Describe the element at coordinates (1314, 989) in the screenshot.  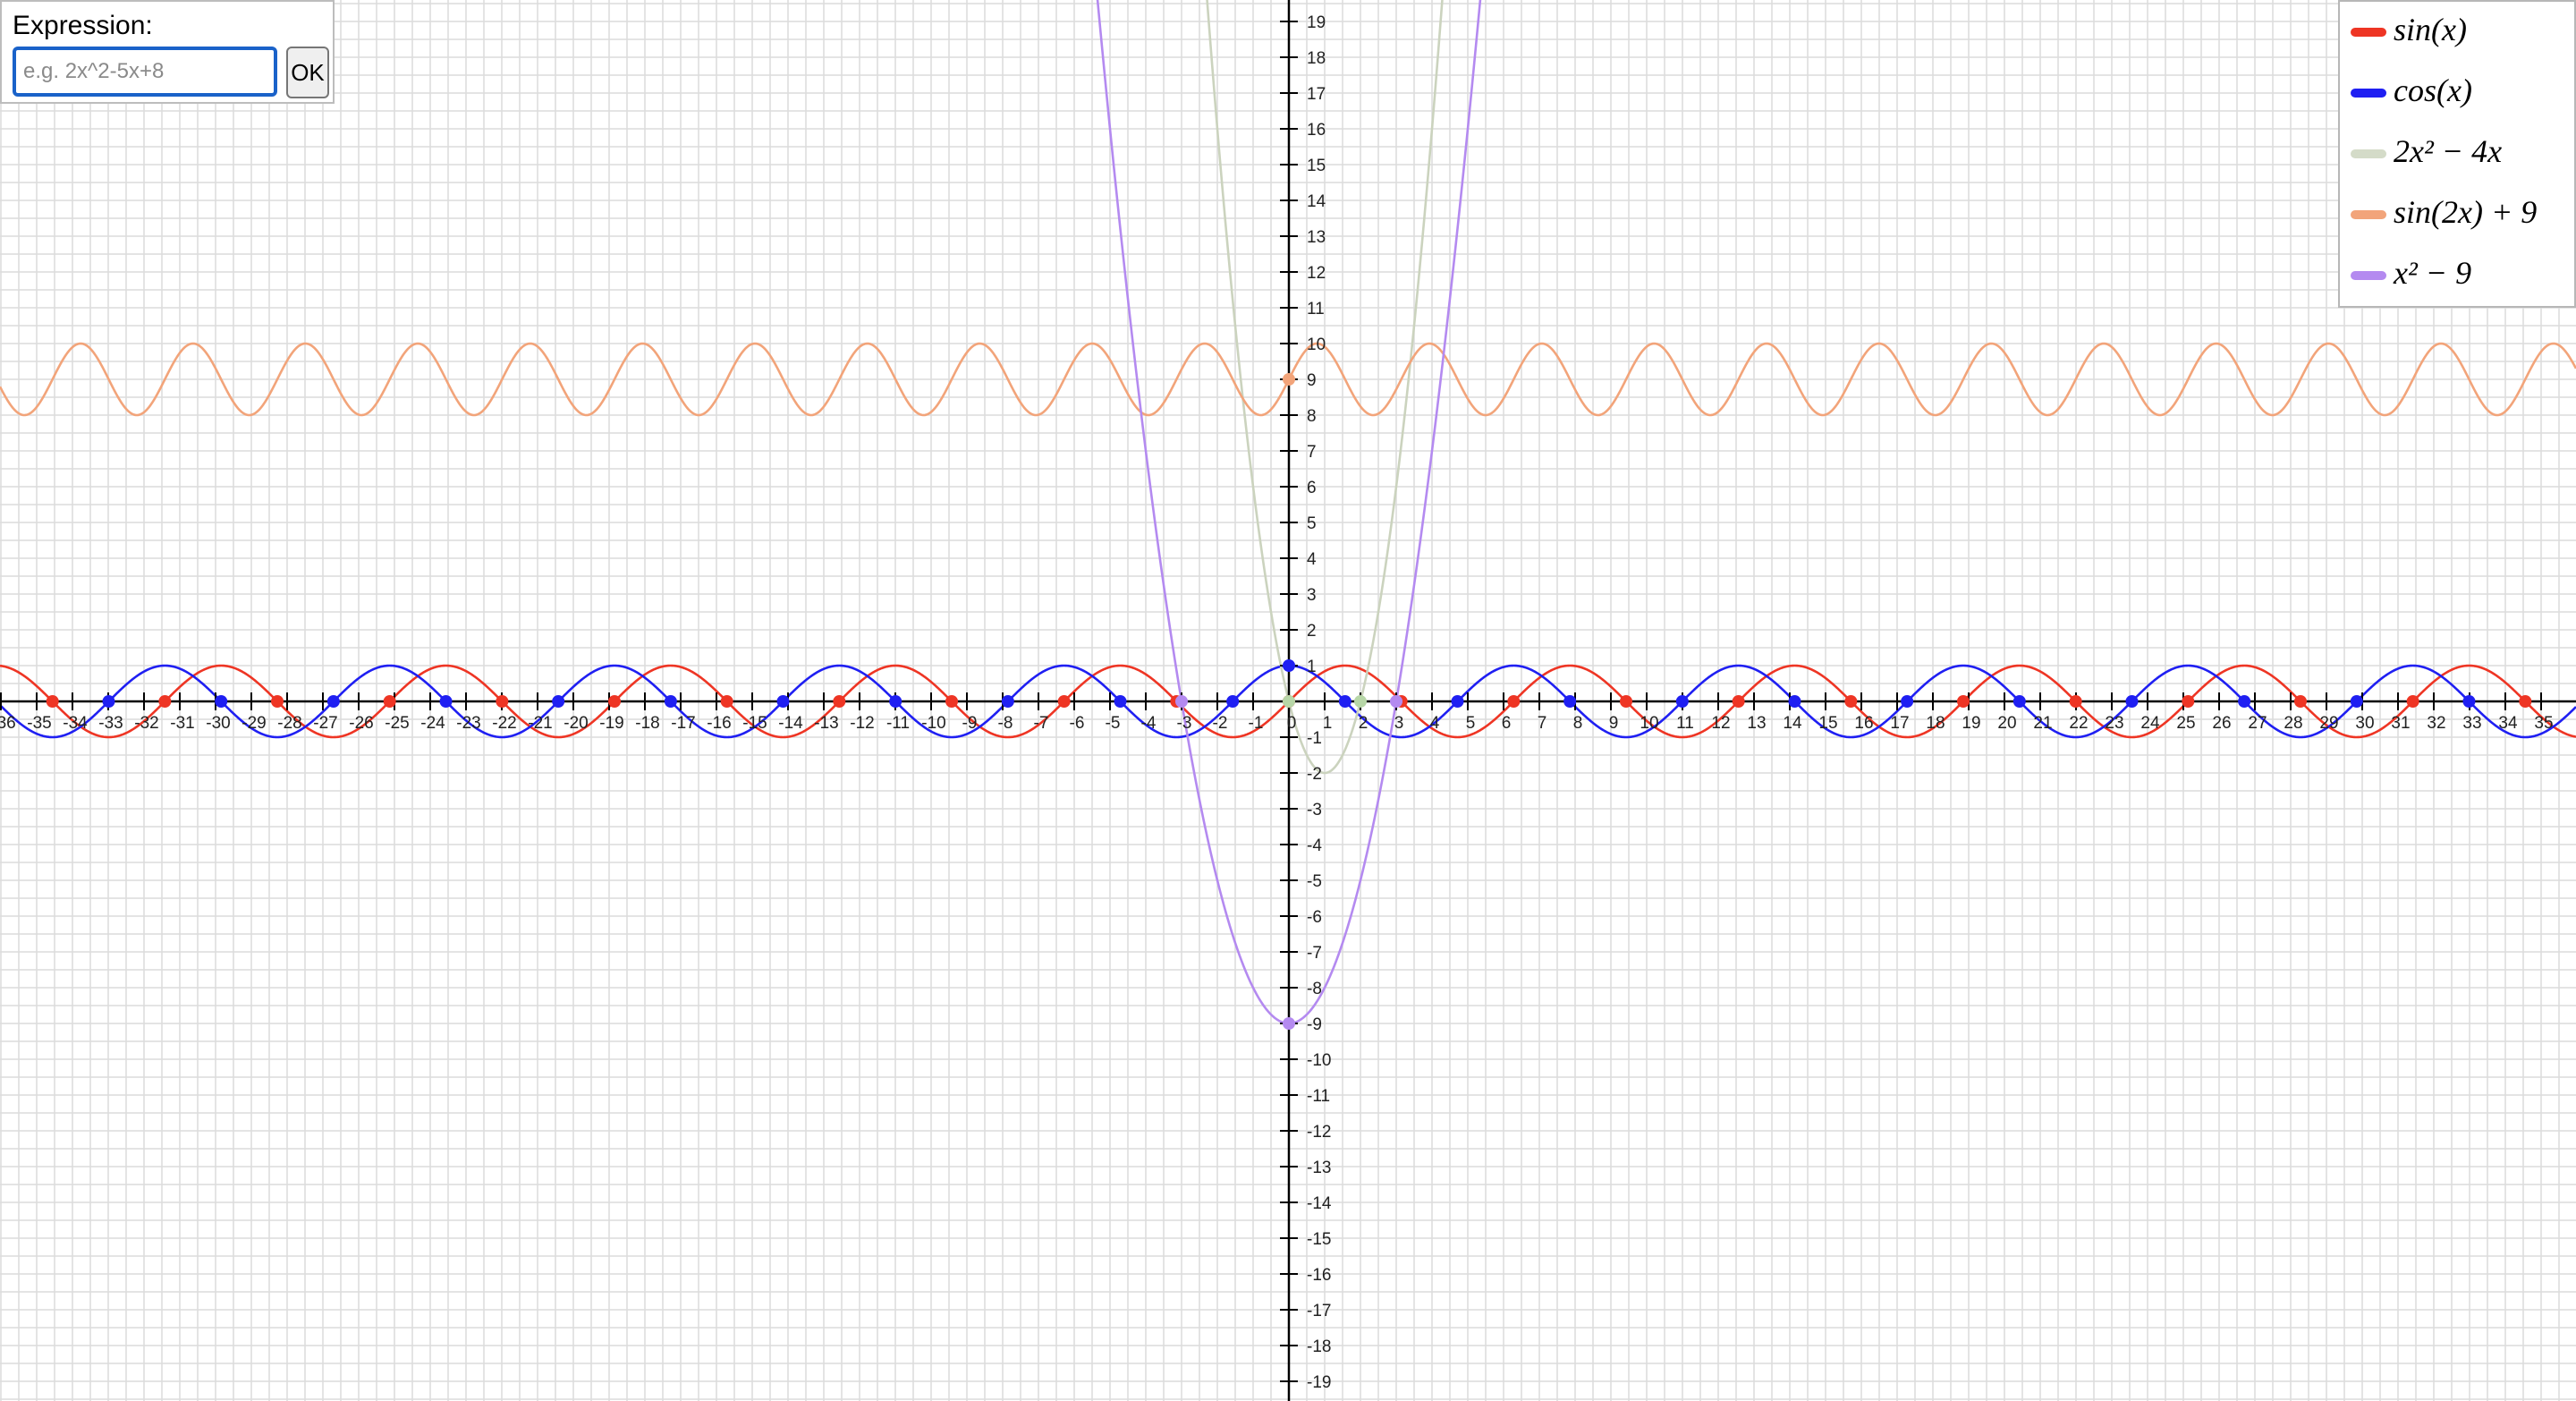
I see `y-tick-label: -8` at that location.